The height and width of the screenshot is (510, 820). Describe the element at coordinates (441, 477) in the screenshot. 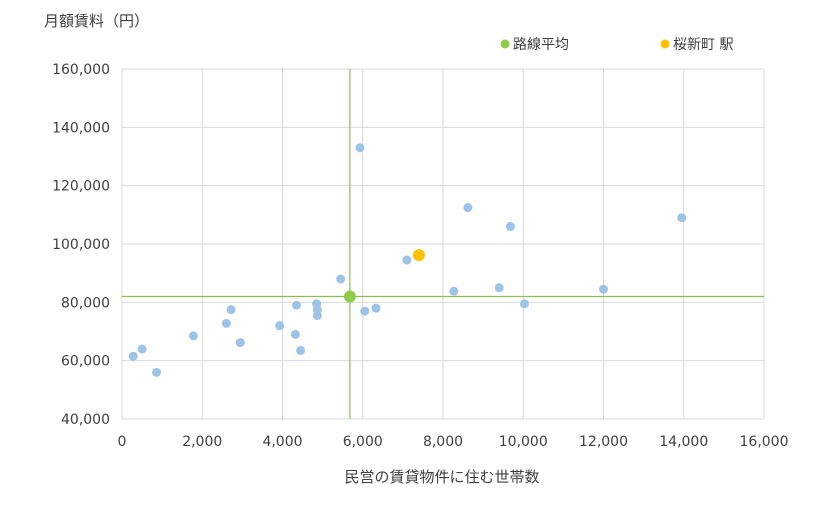

I see `x-axis-label: 民営の賃貸物件に住む世帯数` at that location.